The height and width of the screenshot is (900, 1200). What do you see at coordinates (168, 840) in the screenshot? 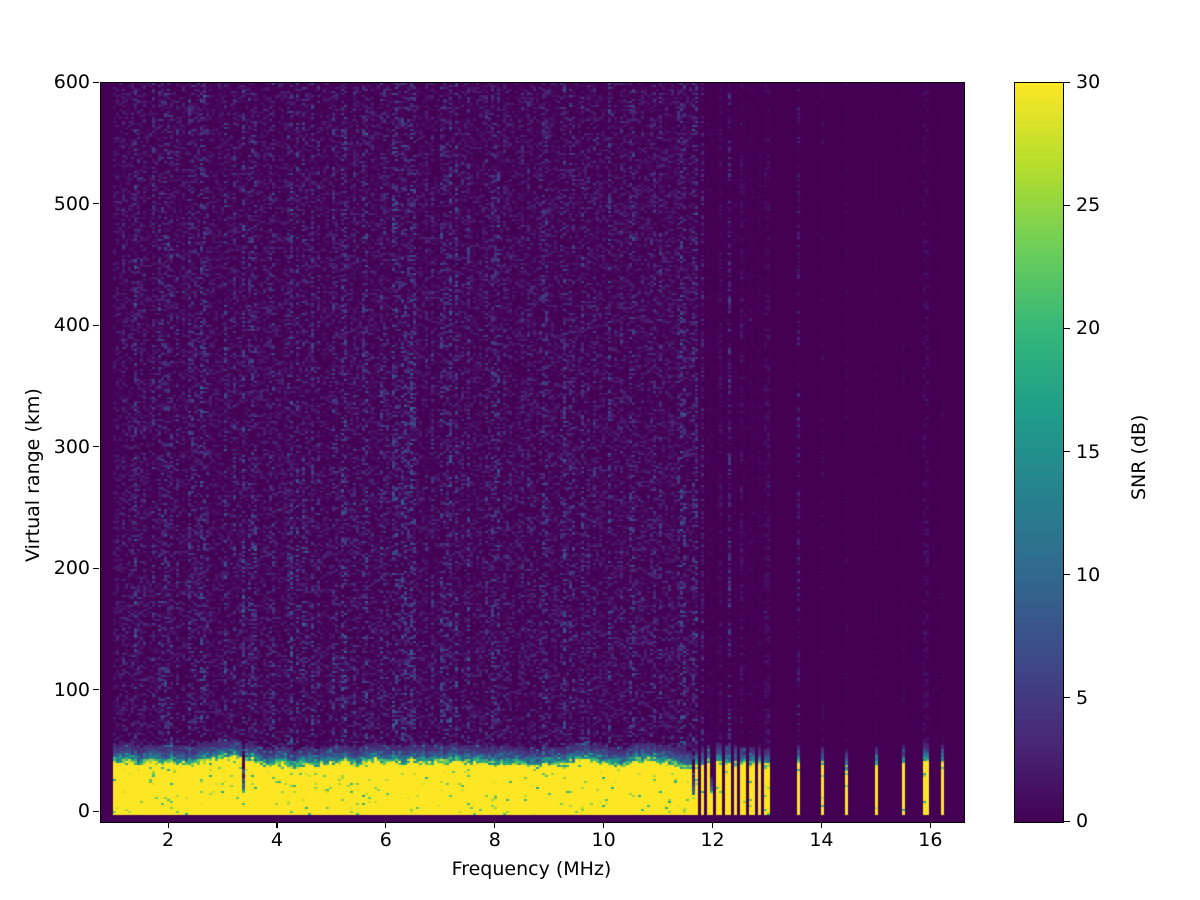
I see `x-tick-label: 2` at bounding box center [168, 840].